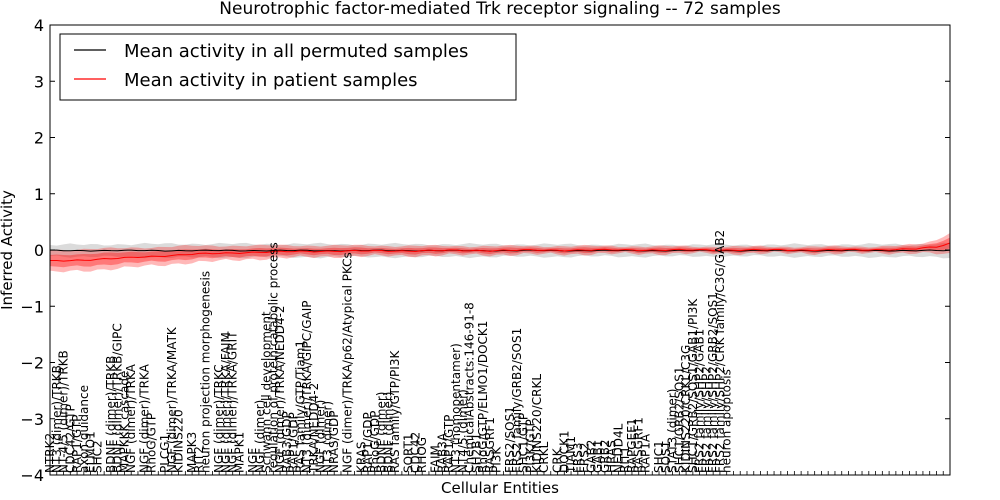  I want to click on x-tick-label: FRS2 family/SHP2/GAB1, so click(700, 401).